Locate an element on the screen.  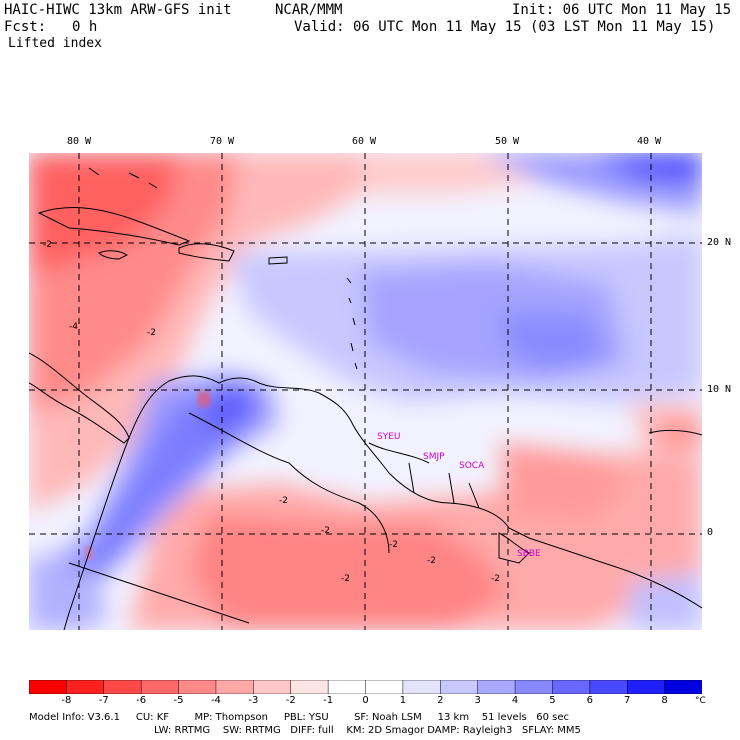
colorbar is located at coordinates (365, 687).